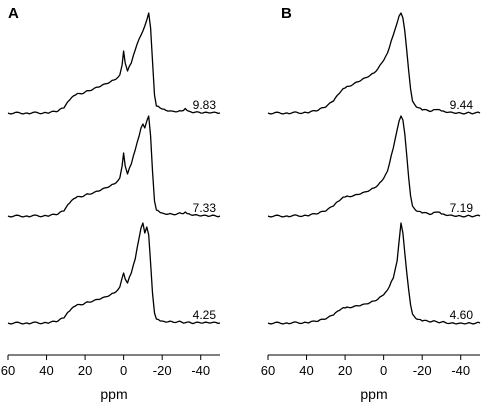 The image size is (490, 410). Describe the element at coordinates (460, 370) in the screenshot. I see `x-tick-label-b-5: -40` at that location.